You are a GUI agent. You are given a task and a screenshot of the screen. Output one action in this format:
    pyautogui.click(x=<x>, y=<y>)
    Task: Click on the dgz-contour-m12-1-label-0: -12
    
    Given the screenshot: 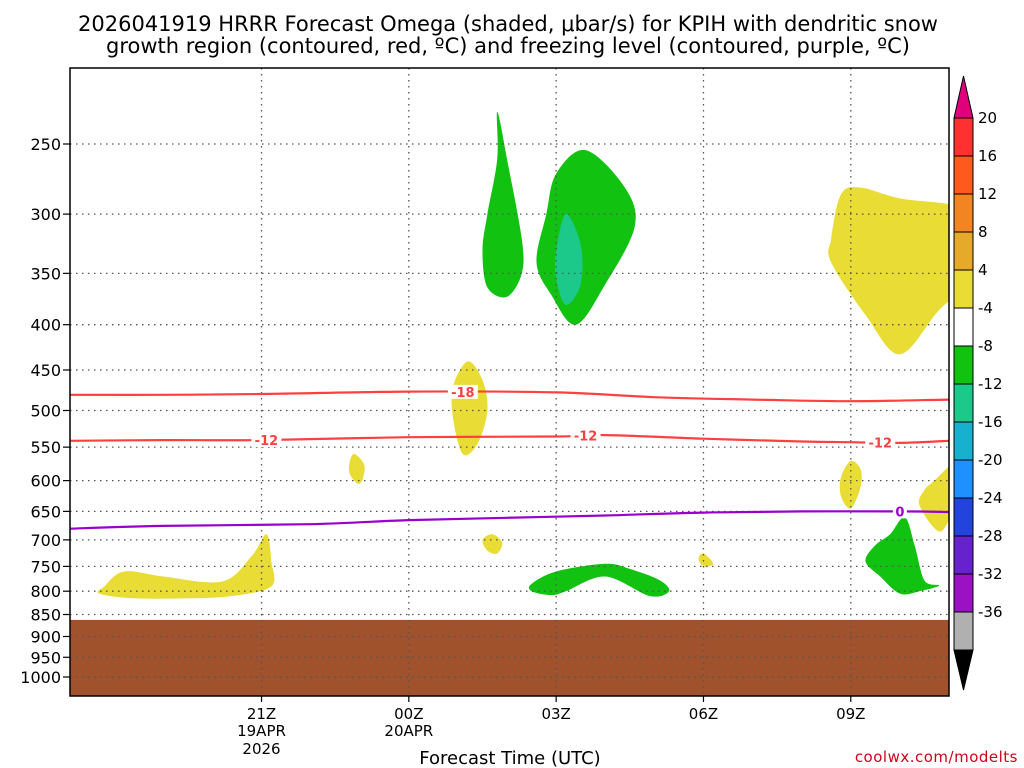 What is the action you would take?
    pyautogui.click(x=267, y=441)
    